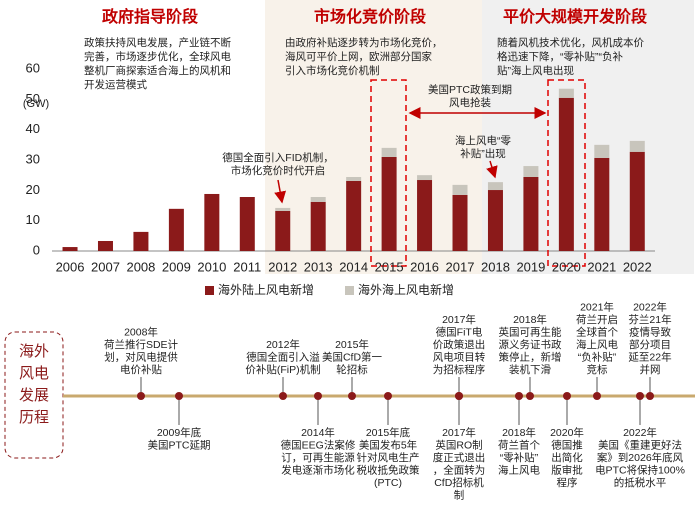  I want to click on event-text: 划，对风电提供, so click(141, 356).